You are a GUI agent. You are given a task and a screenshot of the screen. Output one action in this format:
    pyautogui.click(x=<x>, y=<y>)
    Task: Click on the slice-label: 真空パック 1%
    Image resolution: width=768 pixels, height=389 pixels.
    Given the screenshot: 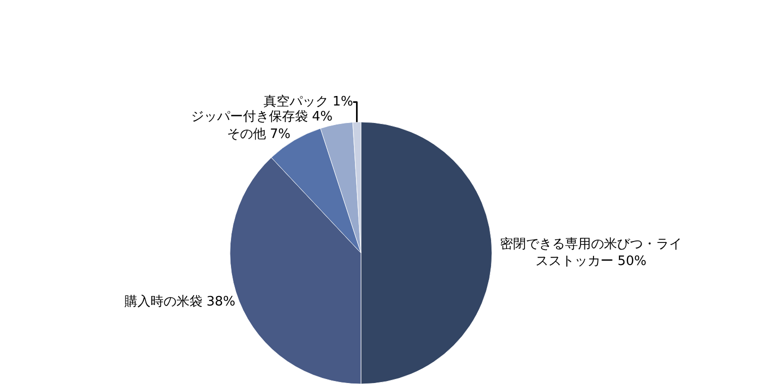 What is the action you would take?
    pyautogui.click(x=308, y=102)
    